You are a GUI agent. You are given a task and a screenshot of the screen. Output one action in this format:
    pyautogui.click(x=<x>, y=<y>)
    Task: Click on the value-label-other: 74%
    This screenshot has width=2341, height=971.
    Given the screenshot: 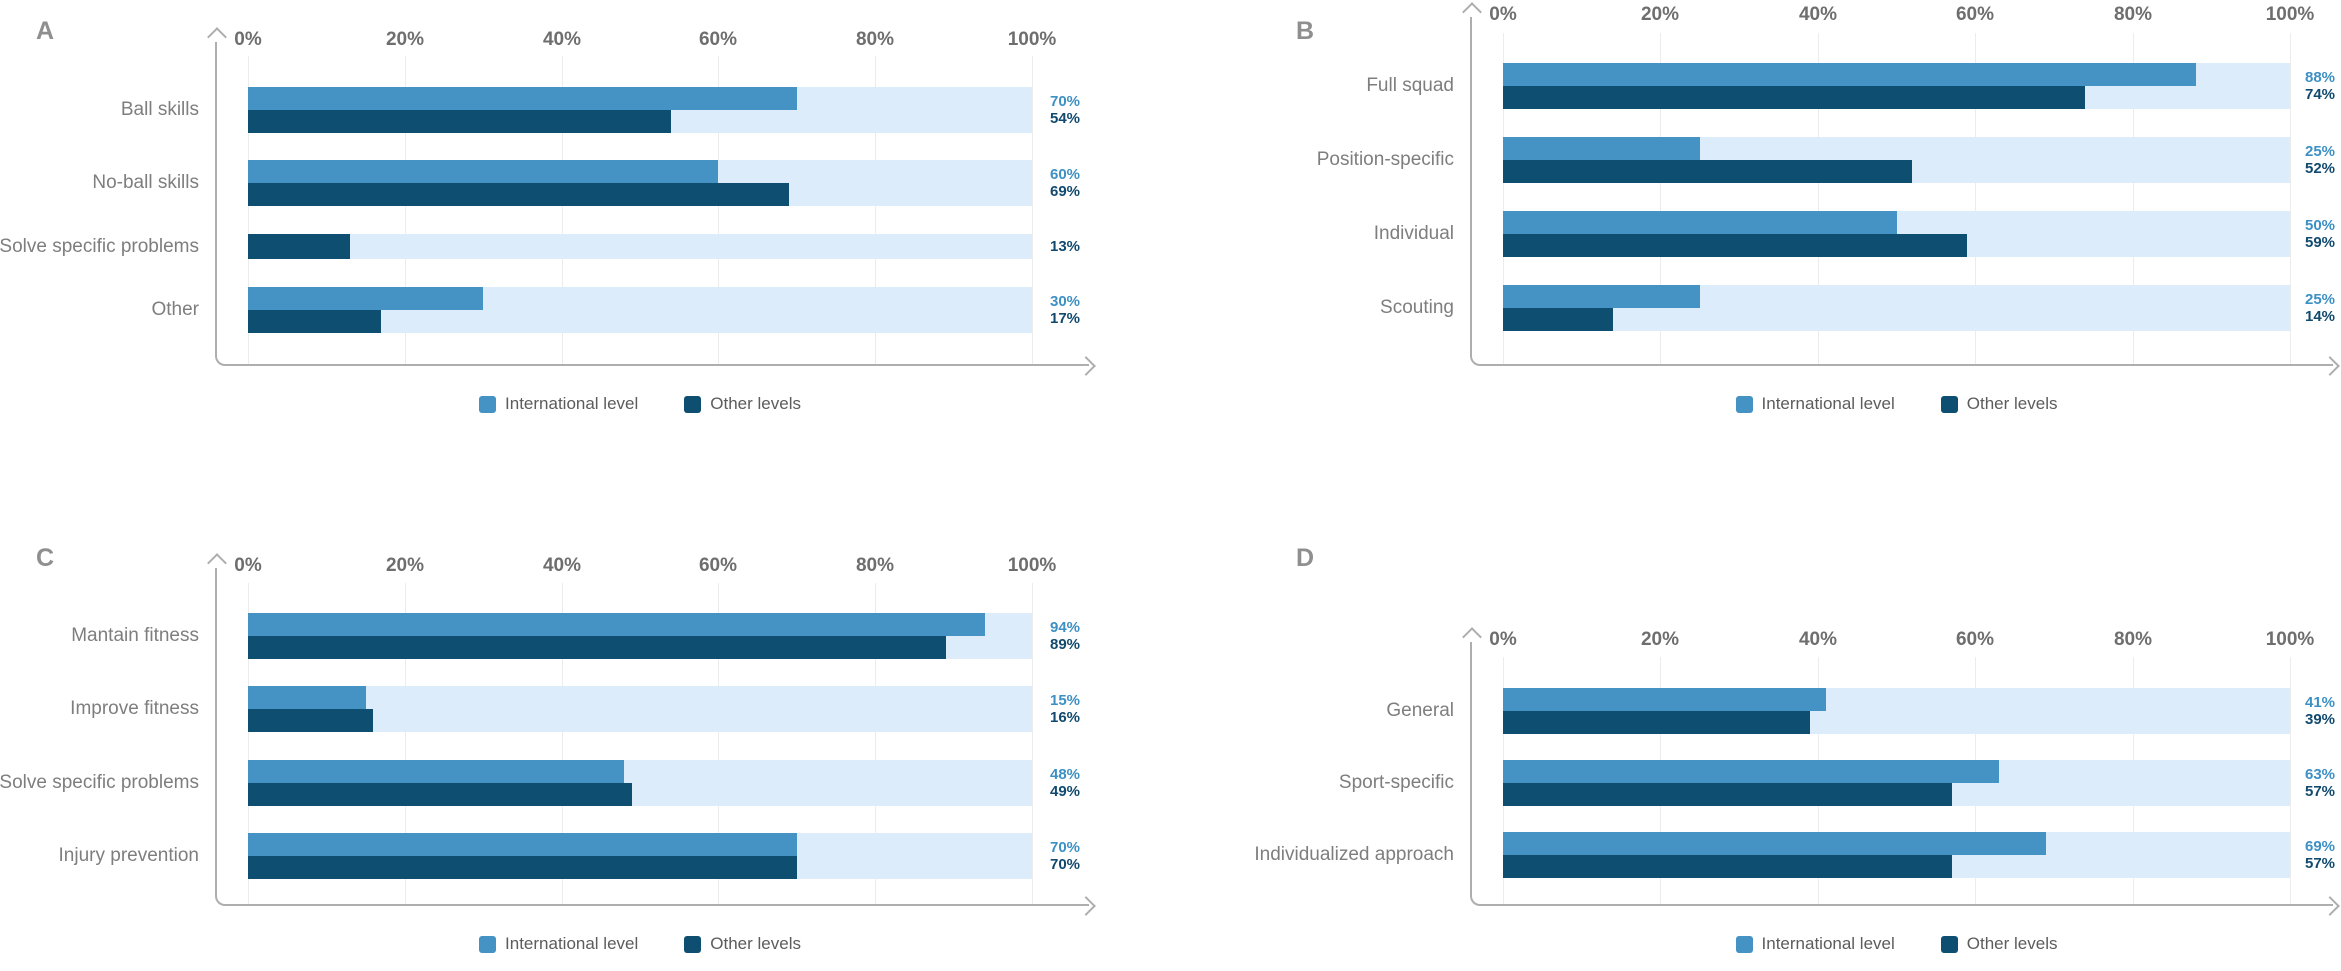 What is the action you would take?
    pyautogui.click(x=2320, y=94)
    